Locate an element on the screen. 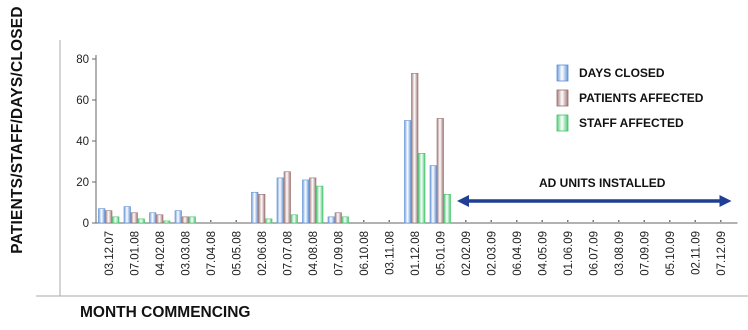 This screenshot has height=330, width=748. x-tick-label-03-08-09: 03.08.09 is located at coordinates (620, 253).